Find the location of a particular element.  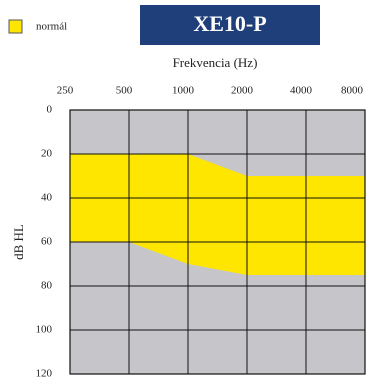

x-axis-label: Frekvencia (Hz) is located at coordinates (215, 62).